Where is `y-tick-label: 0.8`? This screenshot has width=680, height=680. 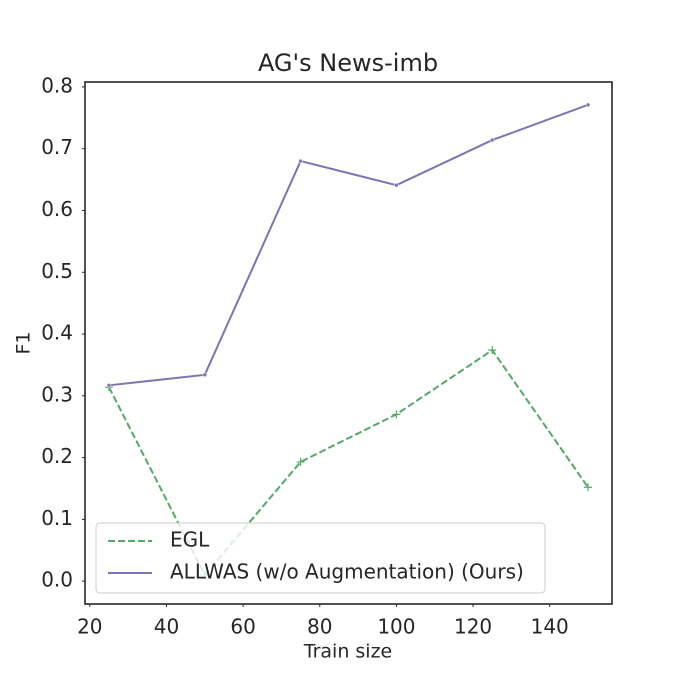
y-tick-label: 0.8 is located at coordinates (57, 85).